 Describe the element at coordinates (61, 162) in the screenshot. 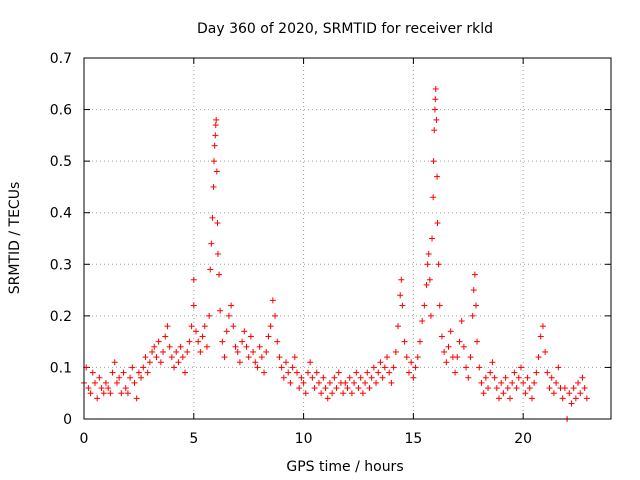

I see `y-tick-label: 0.5` at that location.